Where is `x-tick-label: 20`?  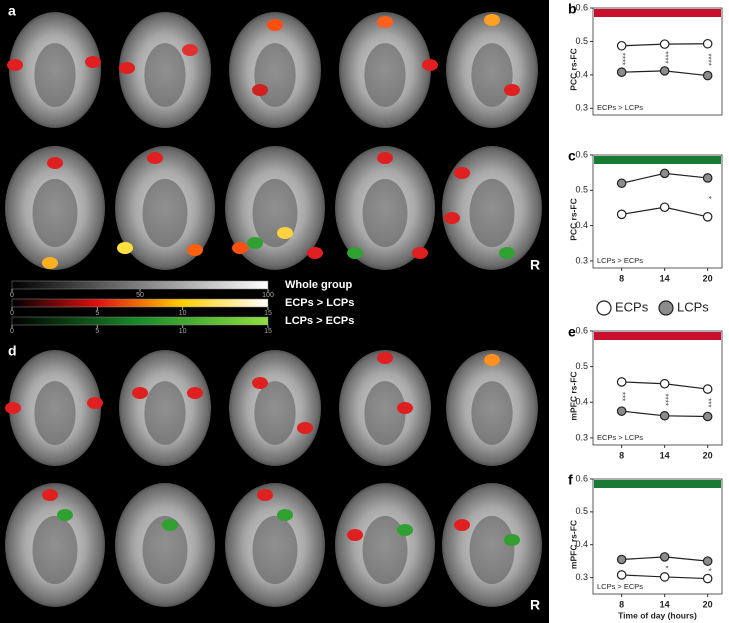 x-tick-label: 20 is located at coordinates (708, 278).